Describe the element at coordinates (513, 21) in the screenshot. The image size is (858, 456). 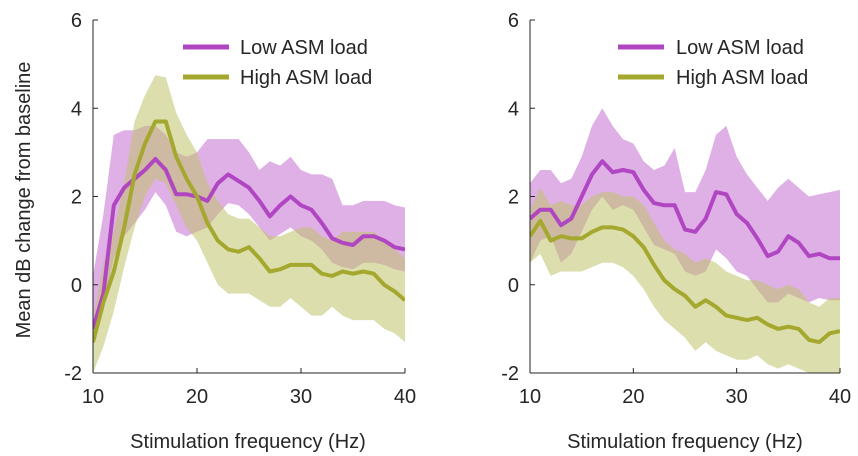
I see `right-y-tick-label: 6` at that location.